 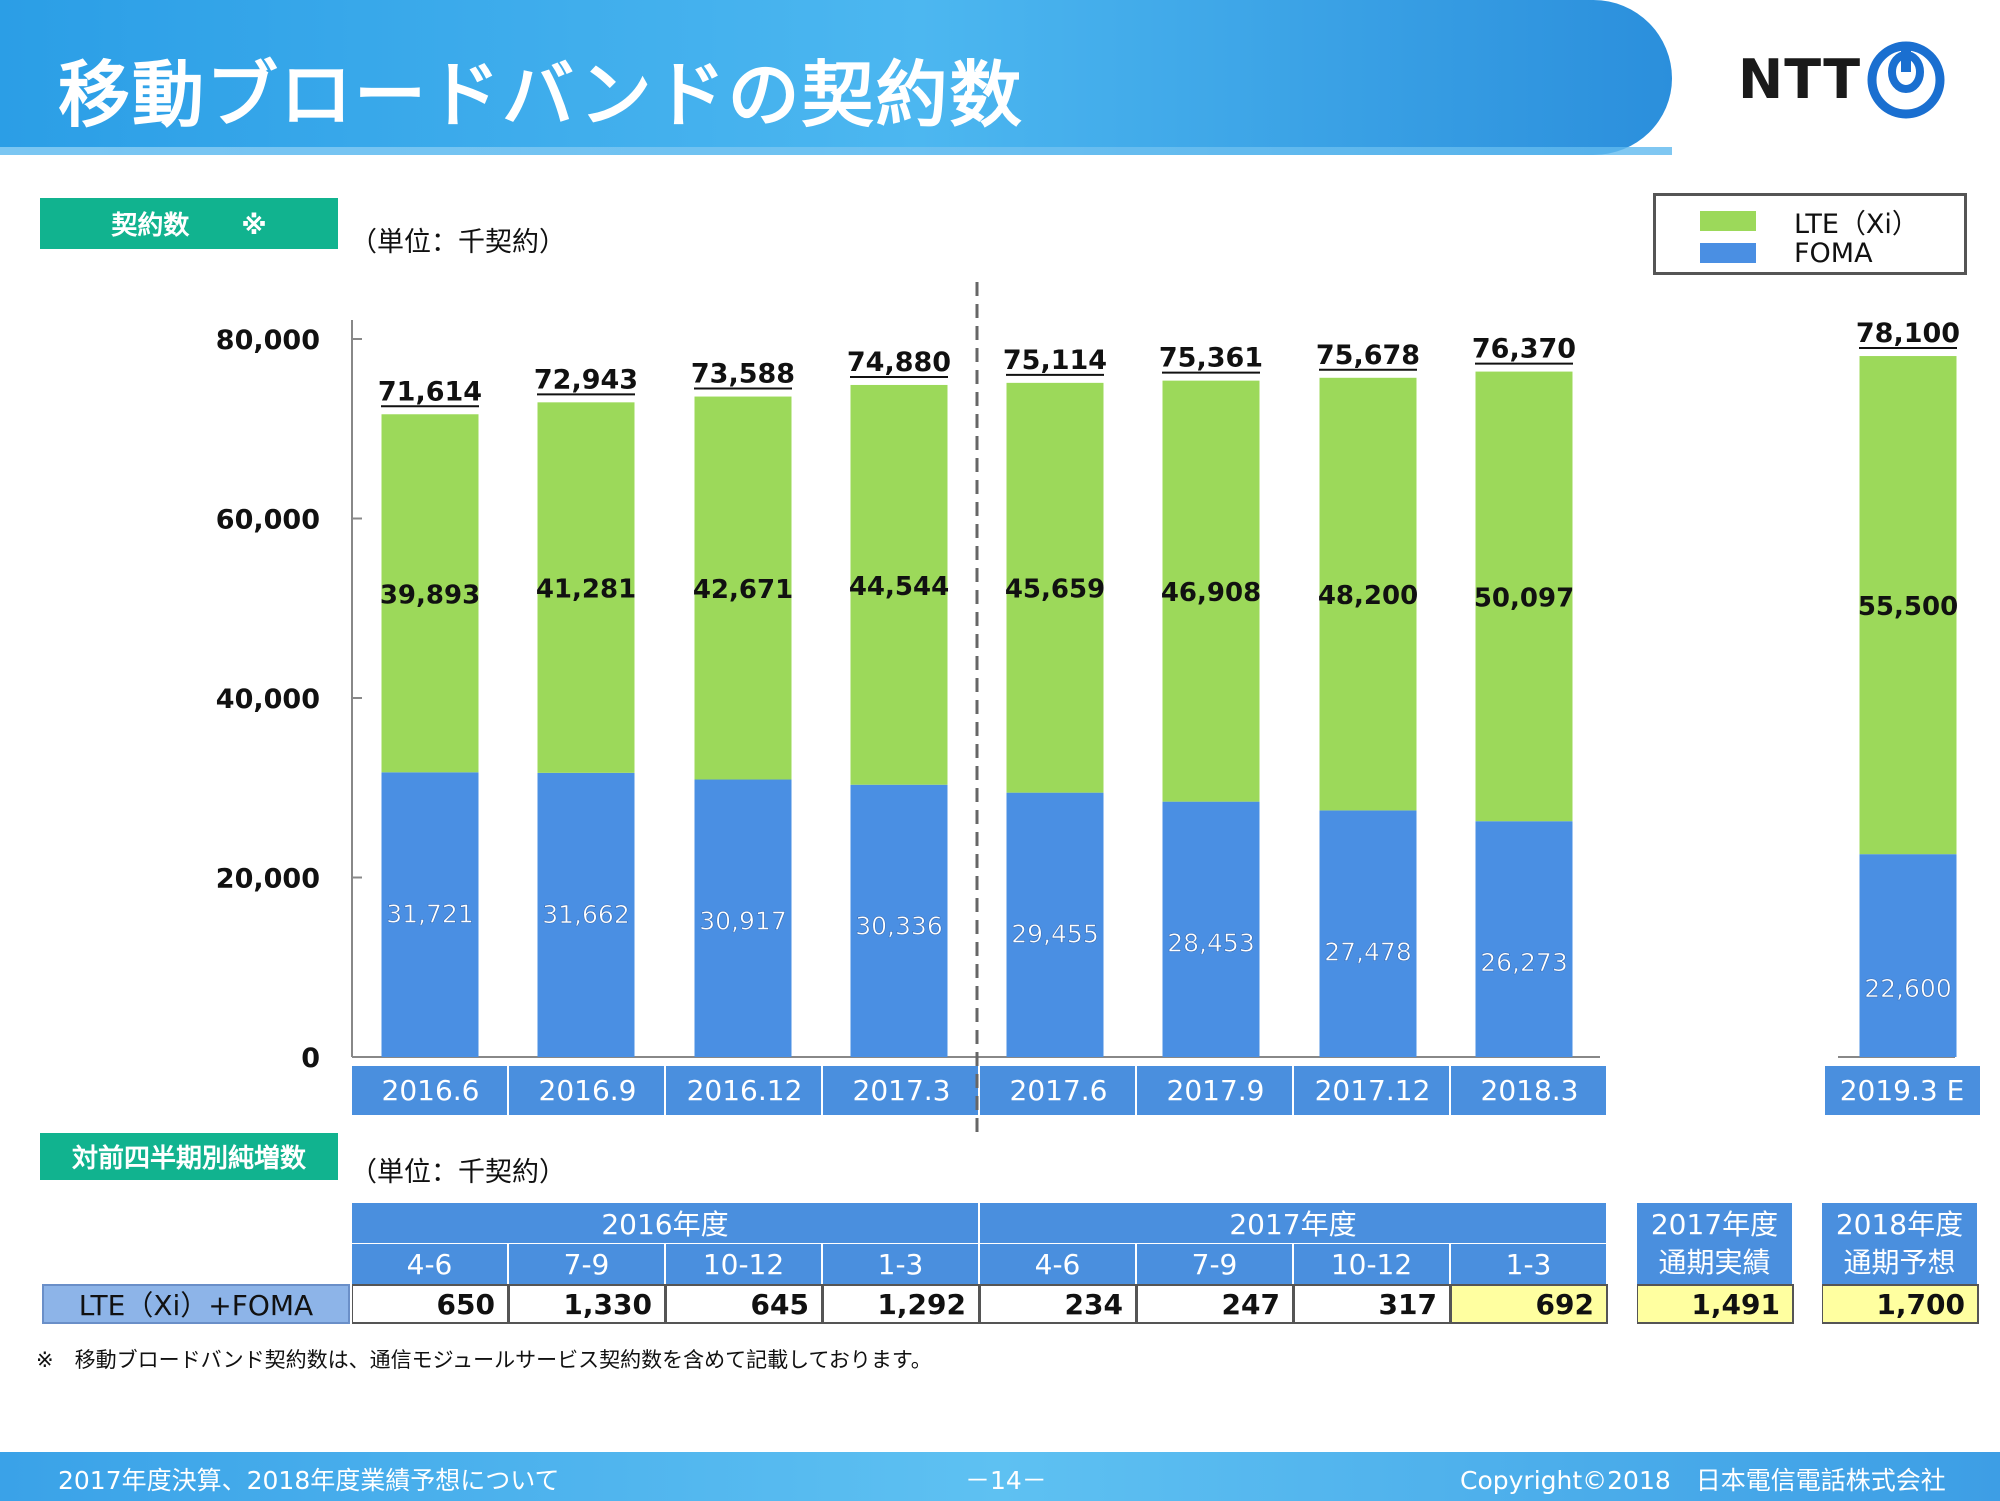 I want to click on table-value-cell: 645, so click(x=744, y=1304).